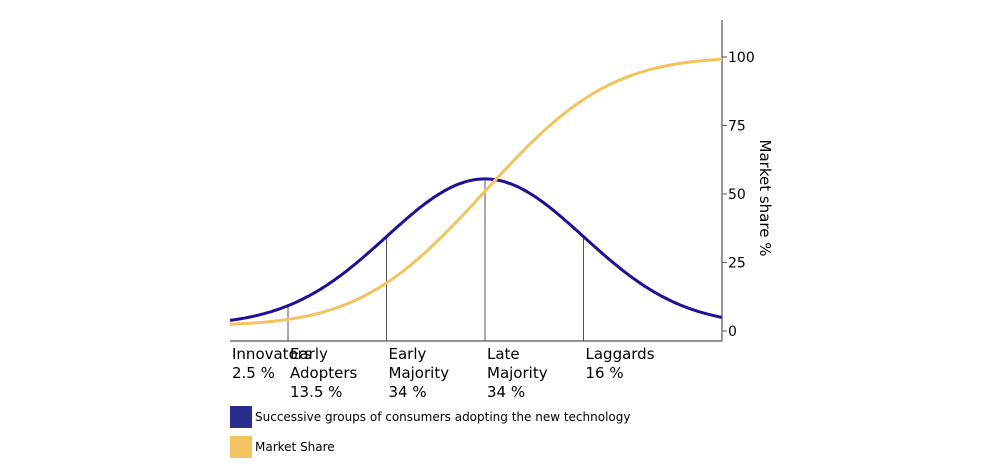 This screenshot has height=472, width=1000. I want to click on y-tick-label-4: 100, so click(741, 58).